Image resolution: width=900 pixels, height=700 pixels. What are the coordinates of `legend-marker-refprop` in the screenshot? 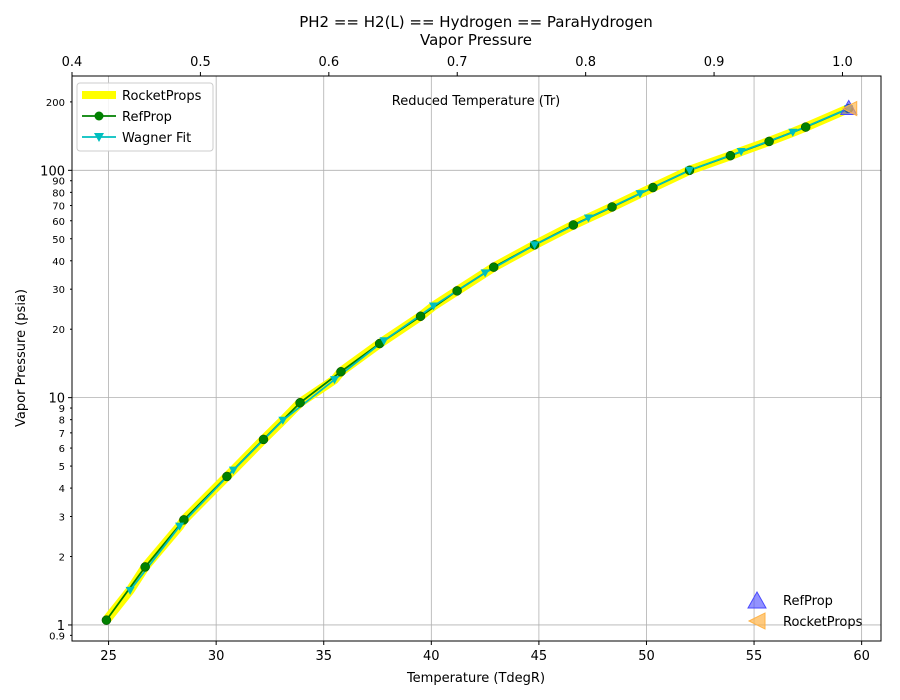 It's located at (99, 116).